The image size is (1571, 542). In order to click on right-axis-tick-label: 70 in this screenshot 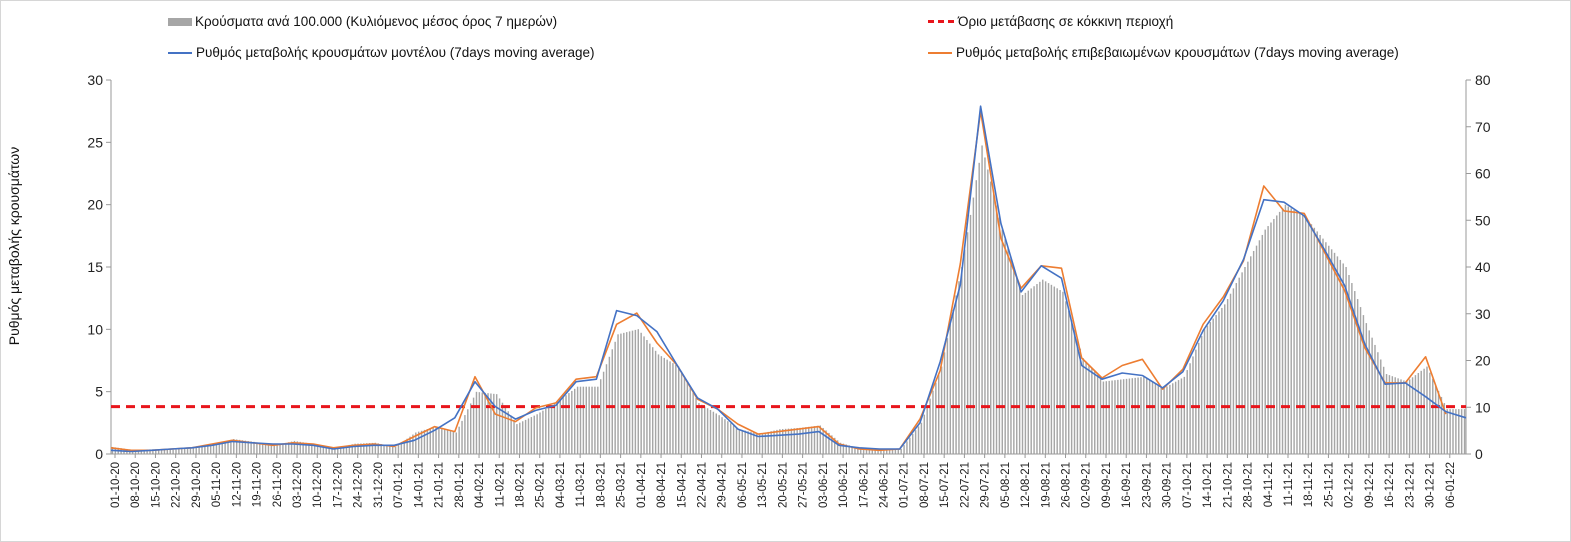, I will do `click(1483, 127)`.